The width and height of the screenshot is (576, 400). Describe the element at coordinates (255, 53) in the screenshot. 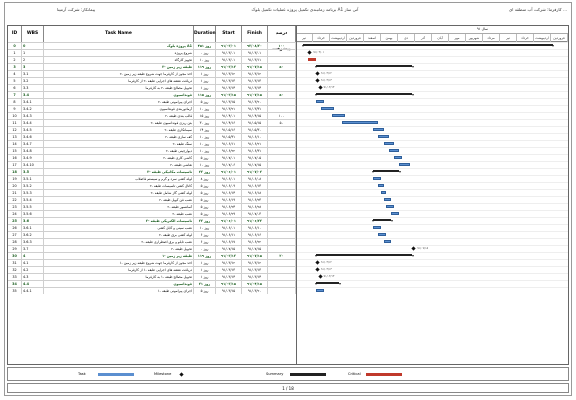

I see `cell-finish: ۹۱/۰۳/۰۱` at that location.